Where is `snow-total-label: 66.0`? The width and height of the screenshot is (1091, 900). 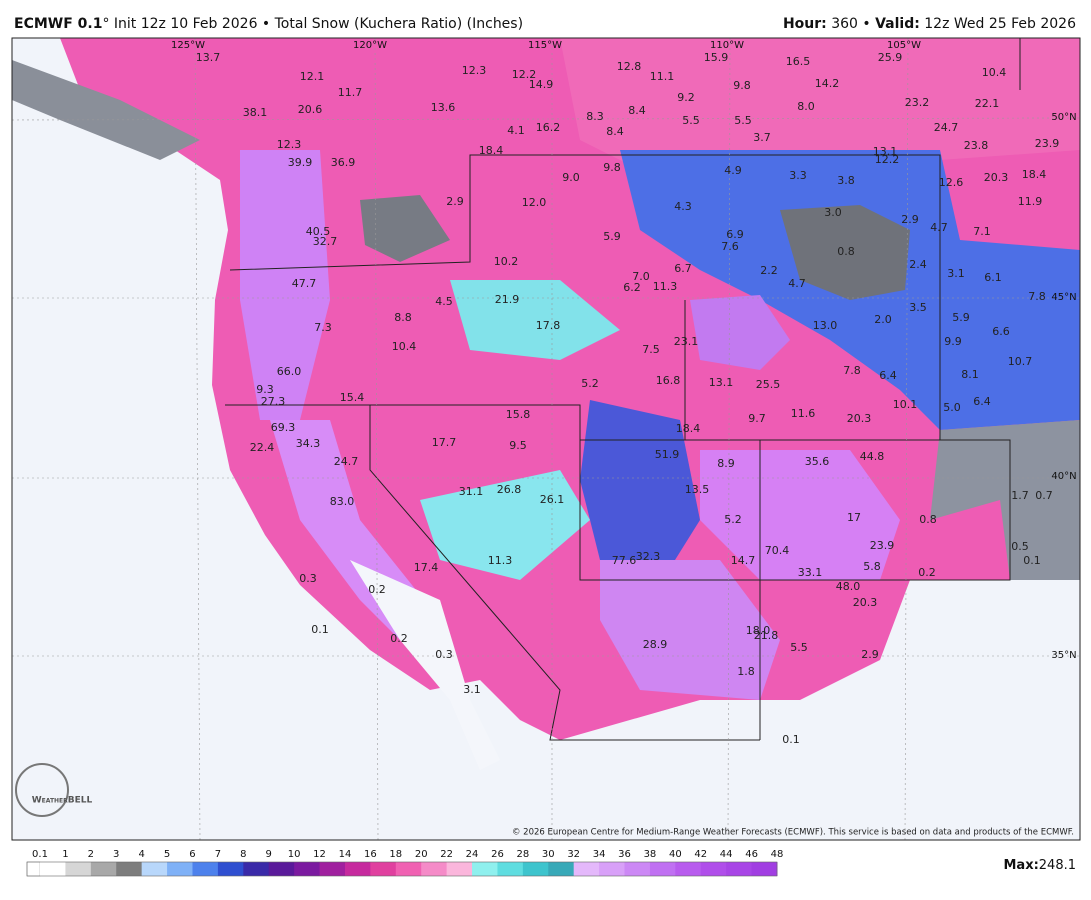
snow-total-label: 66.0 is located at coordinates (289, 371).